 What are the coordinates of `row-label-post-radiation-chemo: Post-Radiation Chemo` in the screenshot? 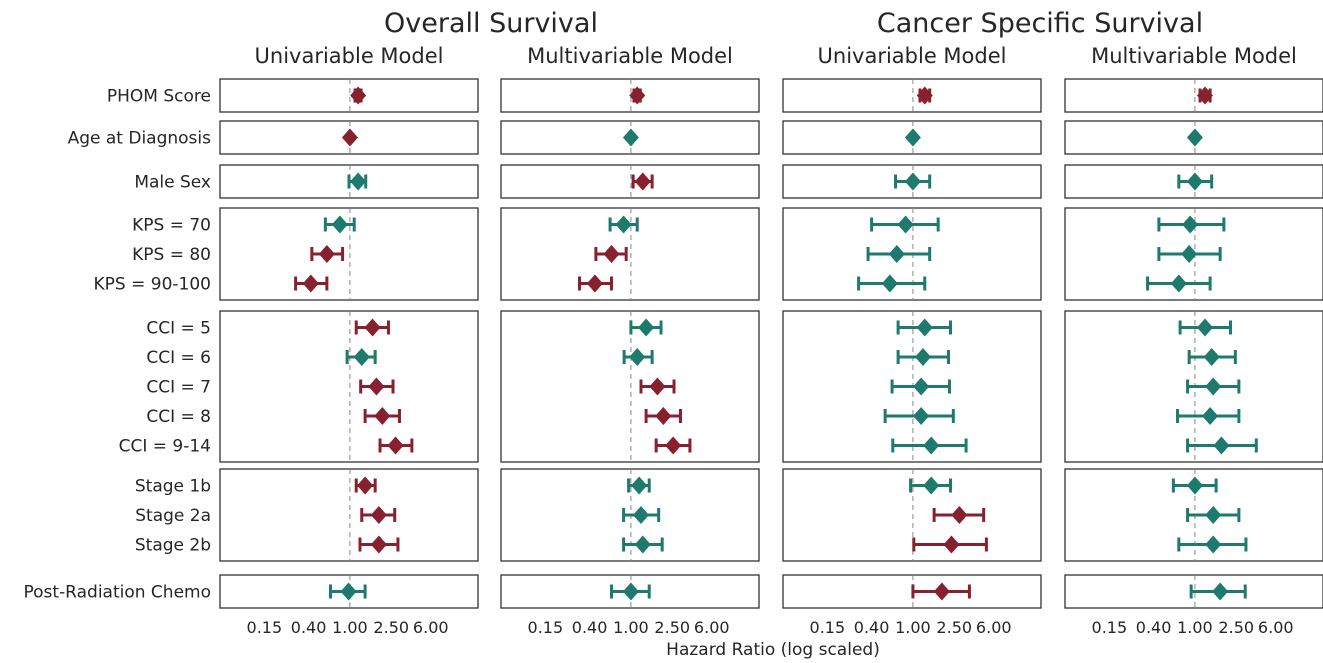 It's located at (117, 593).